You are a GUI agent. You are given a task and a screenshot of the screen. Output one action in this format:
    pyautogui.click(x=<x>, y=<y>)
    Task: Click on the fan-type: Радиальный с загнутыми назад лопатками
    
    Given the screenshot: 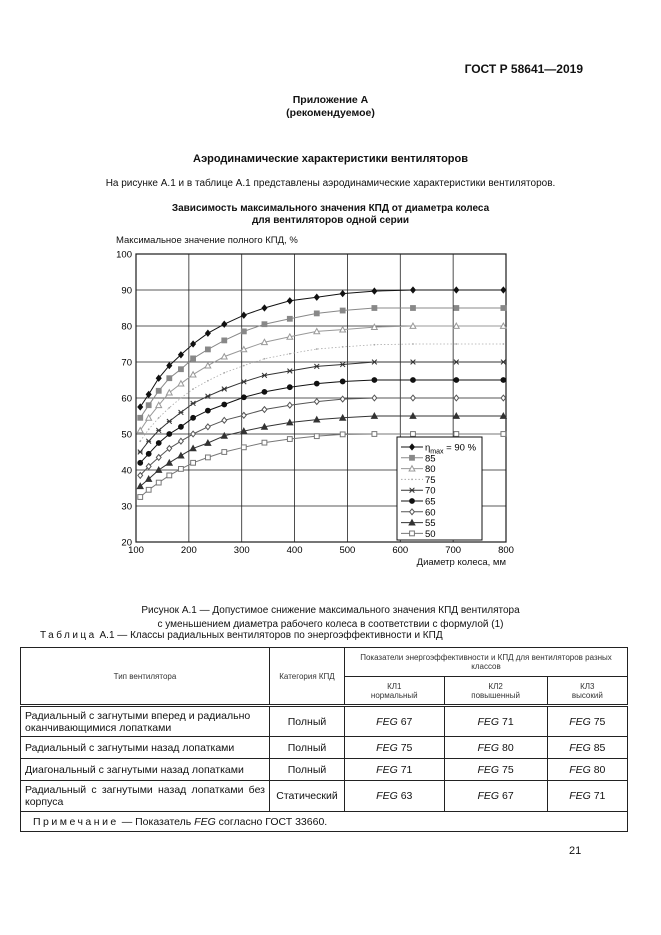 What is the action you would take?
    pyautogui.click(x=145, y=747)
    